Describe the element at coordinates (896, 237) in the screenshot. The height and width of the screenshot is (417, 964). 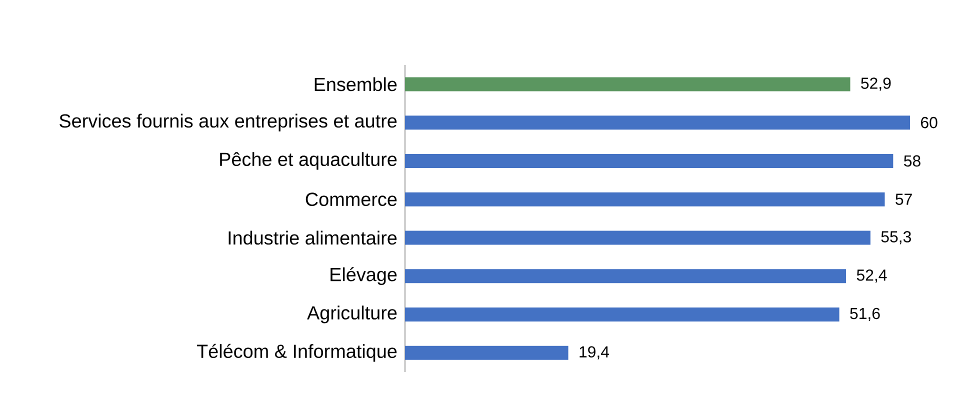
I see `data-label: 55,3` at that location.